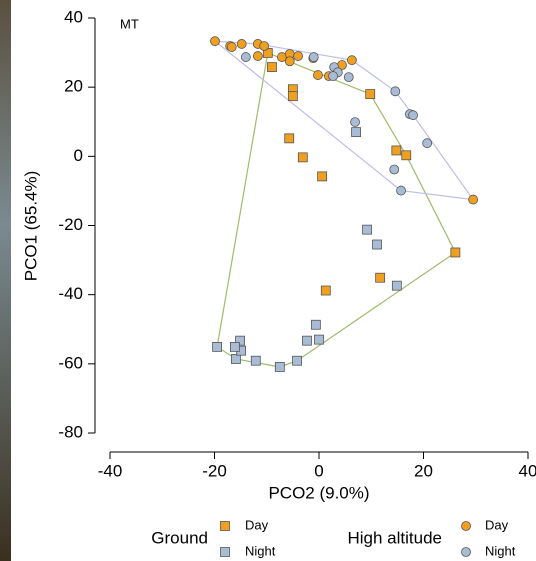 This screenshot has height=561, width=536. What do you see at coordinates (527, 470) in the screenshot?
I see `x-tick-label: 40` at bounding box center [527, 470].